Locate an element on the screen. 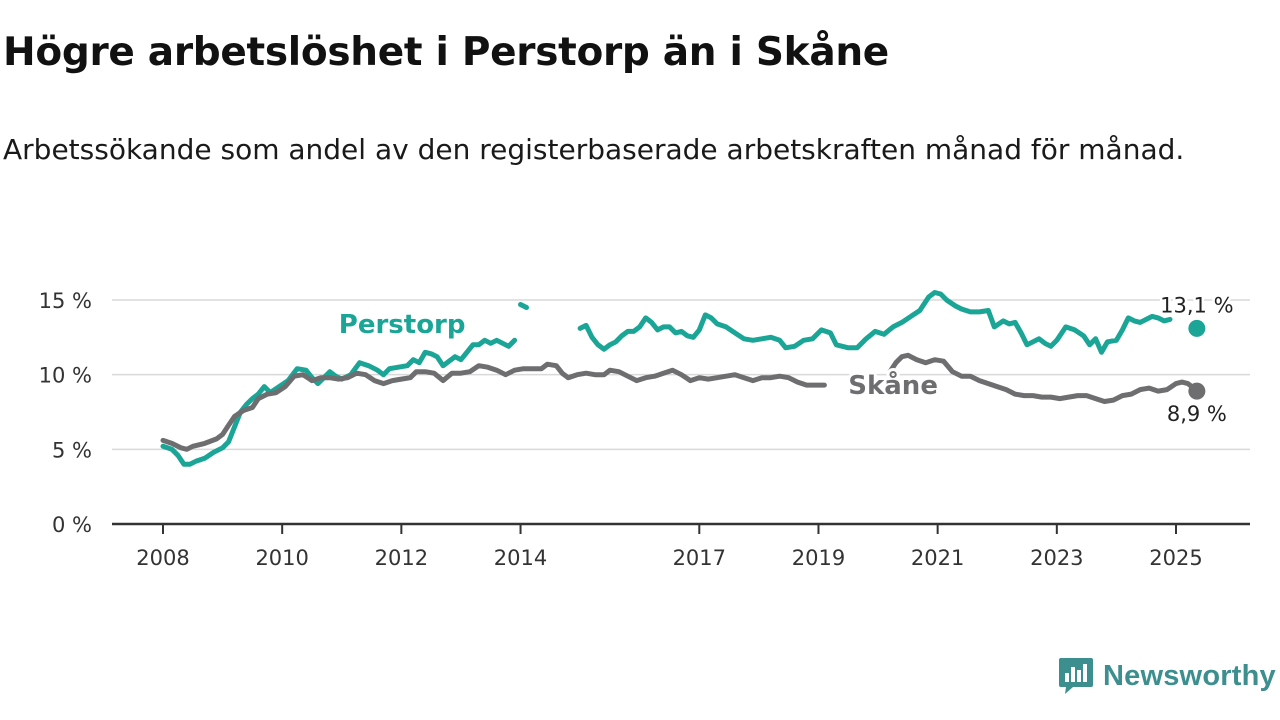  y-tick-label: 5 % is located at coordinates (72, 450).